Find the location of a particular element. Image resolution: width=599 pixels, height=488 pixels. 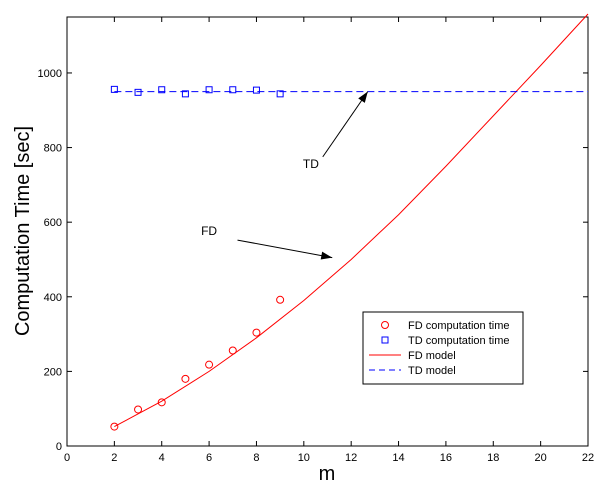

x-tick-label: 14 is located at coordinates (398, 458).